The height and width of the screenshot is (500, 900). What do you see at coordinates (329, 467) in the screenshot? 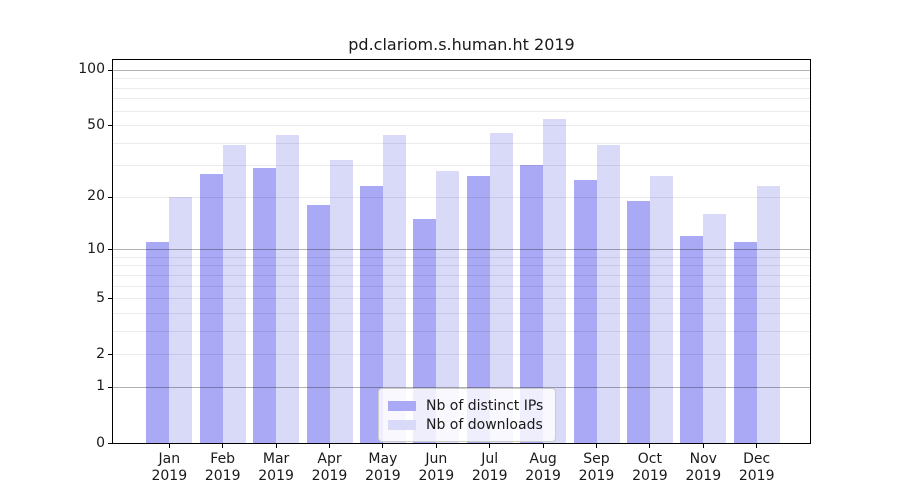
I see `x-tick-label: Apr 2019` at bounding box center [329, 467].